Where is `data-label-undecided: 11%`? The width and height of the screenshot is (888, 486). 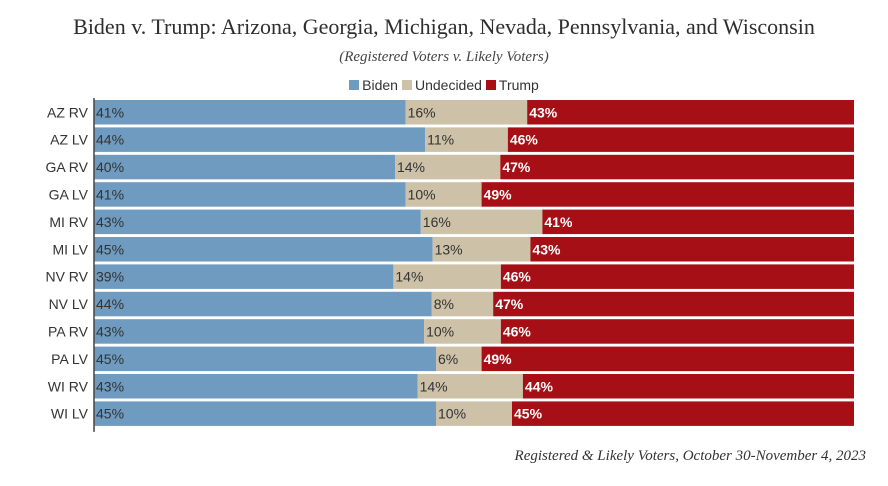
data-label-undecided: 11% is located at coordinates (440, 140).